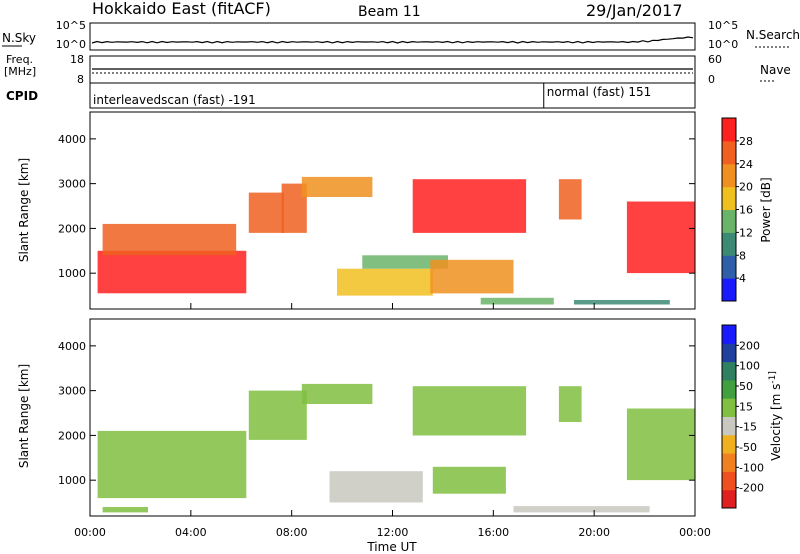 The height and width of the screenshot is (554, 800). What do you see at coordinates (751, 488) in the screenshot?
I see `velocity-colorbar-tick: -200` at bounding box center [751, 488].